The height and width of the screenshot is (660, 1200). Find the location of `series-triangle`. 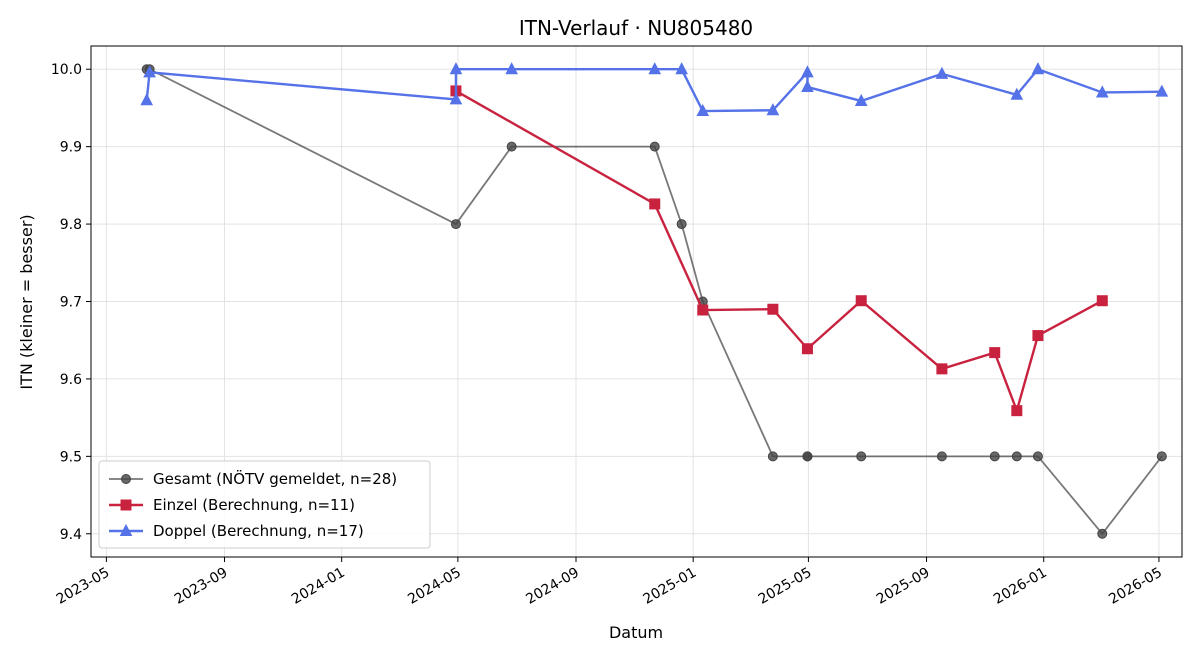

series-triangle is located at coordinates (654, 89).